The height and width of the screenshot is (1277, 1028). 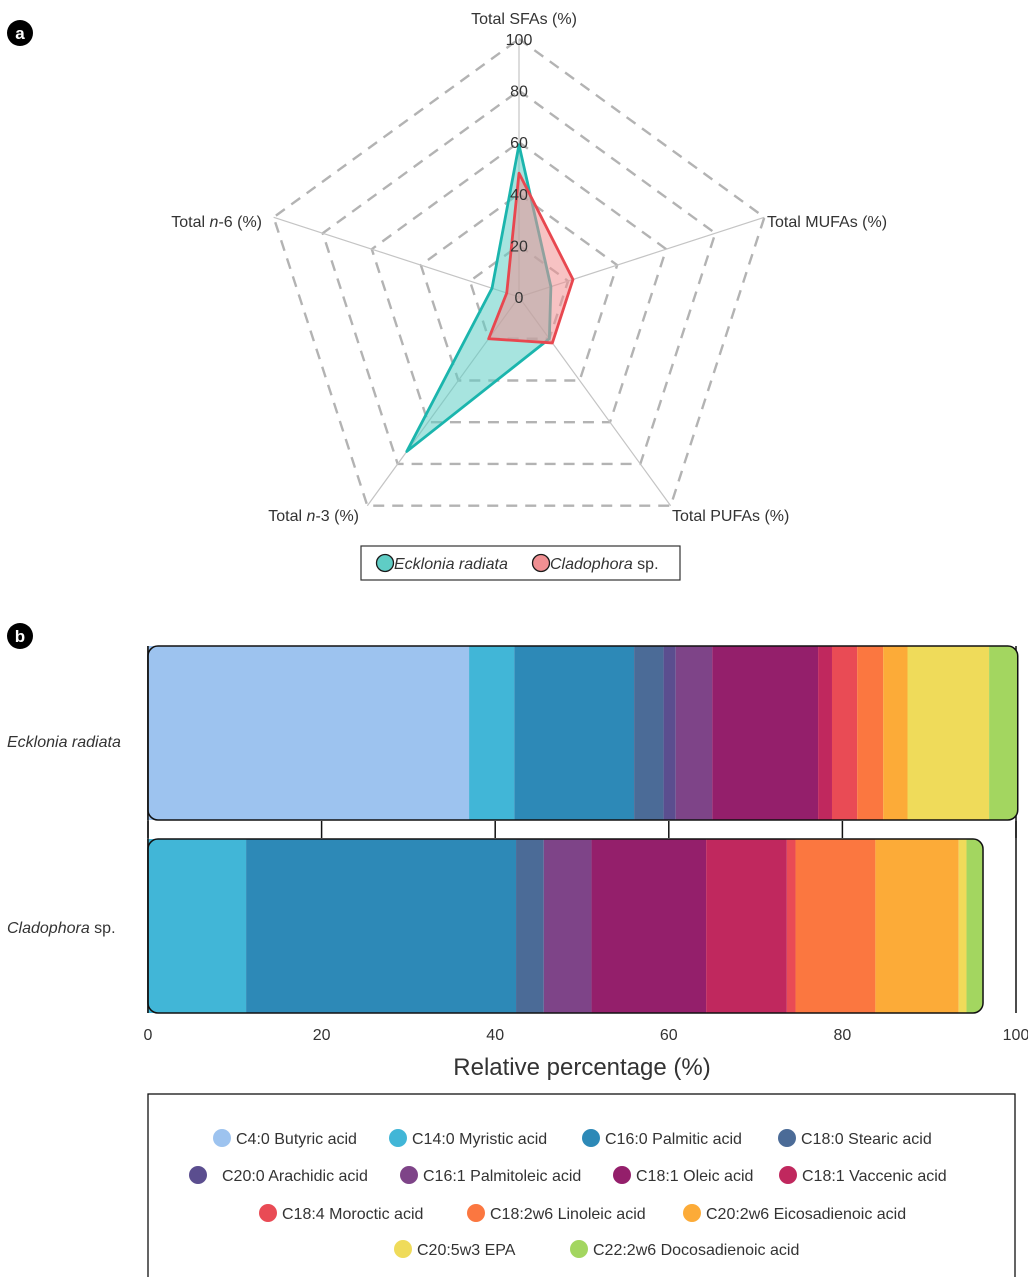 I want to click on legend-label-ecklonia: Ecklonia radiata, so click(x=451, y=564).